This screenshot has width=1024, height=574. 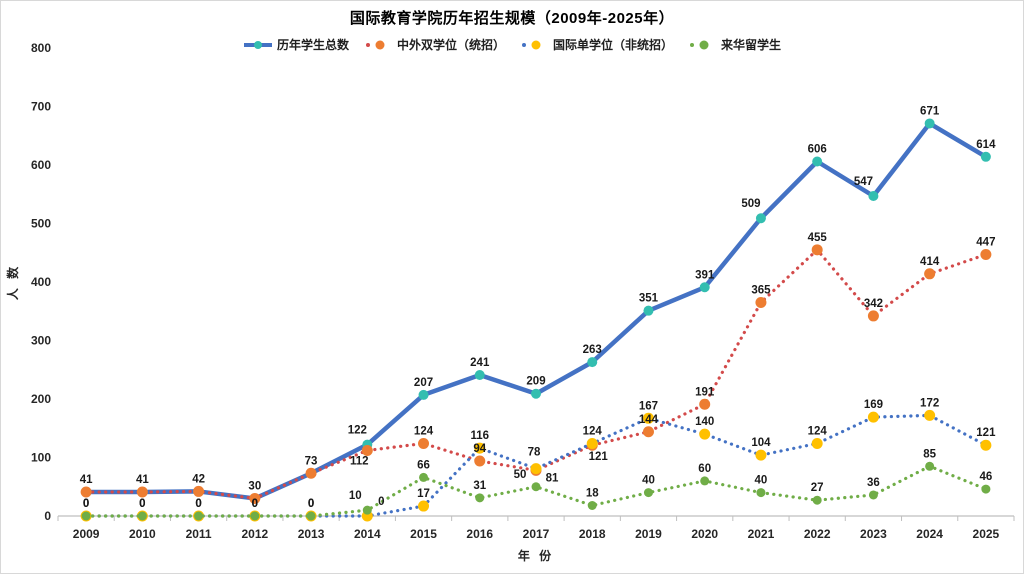 What do you see at coordinates (649, 299) in the screenshot?
I see `data-label-total-students: 351` at bounding box center [649, 299].